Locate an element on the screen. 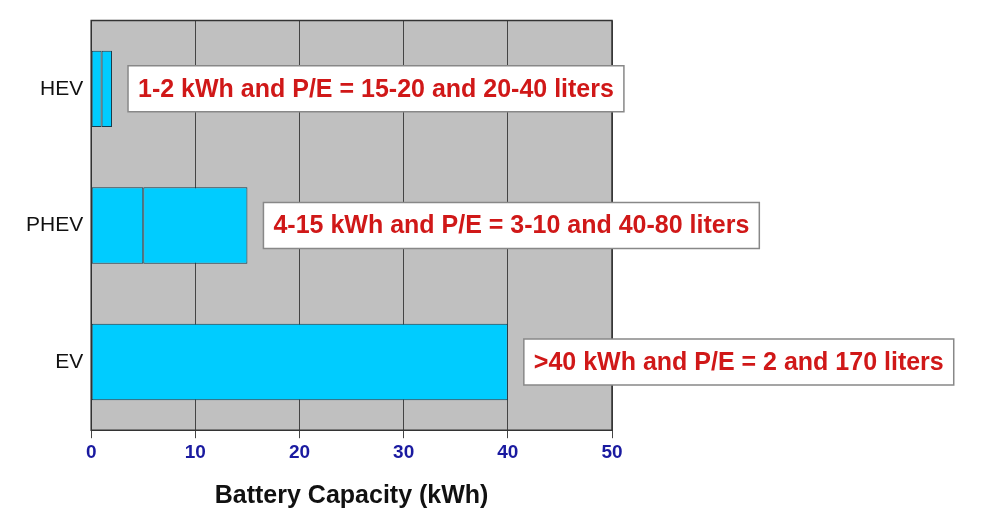  x-tick-label: 10 is located at coordinates (195, 451).